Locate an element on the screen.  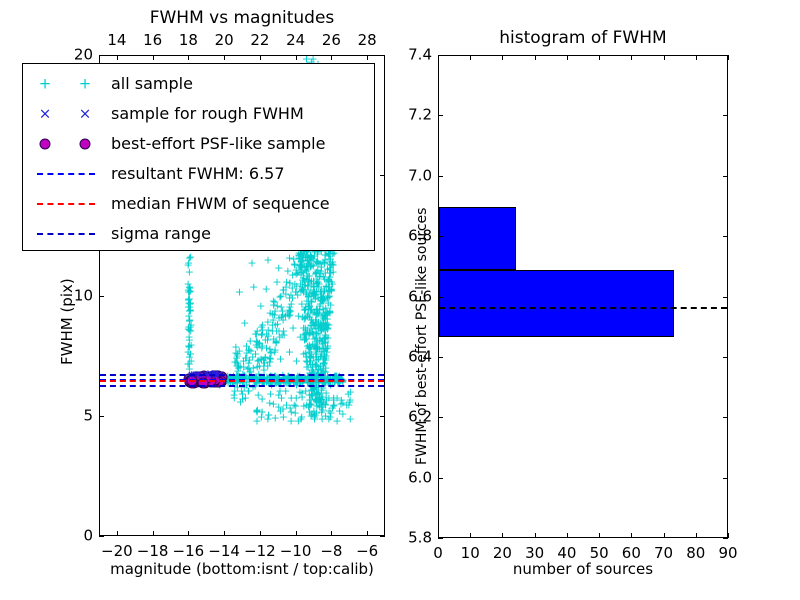
left-xtick-bottom: −12 is located at coordinates (260, 551).